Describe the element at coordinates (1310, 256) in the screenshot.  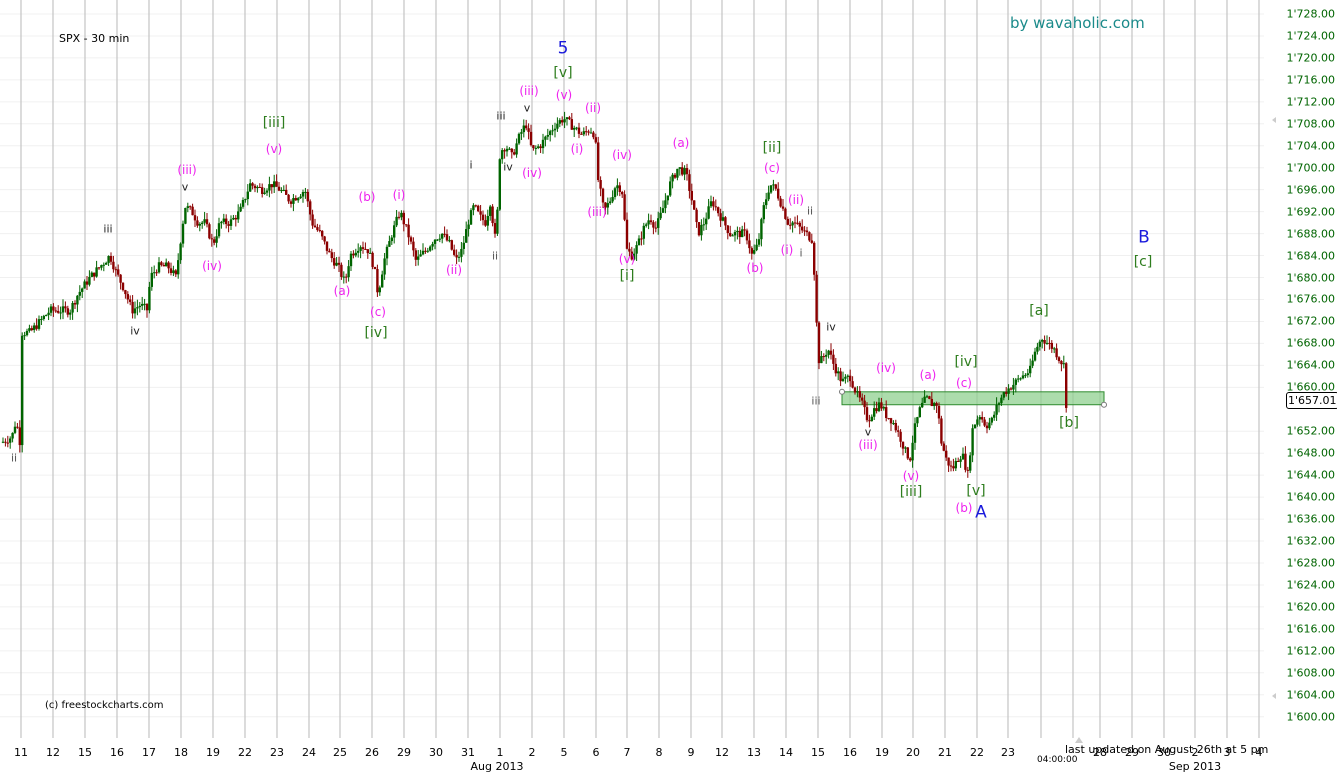
I see `y-tick-label: 1'684.00` at that location.